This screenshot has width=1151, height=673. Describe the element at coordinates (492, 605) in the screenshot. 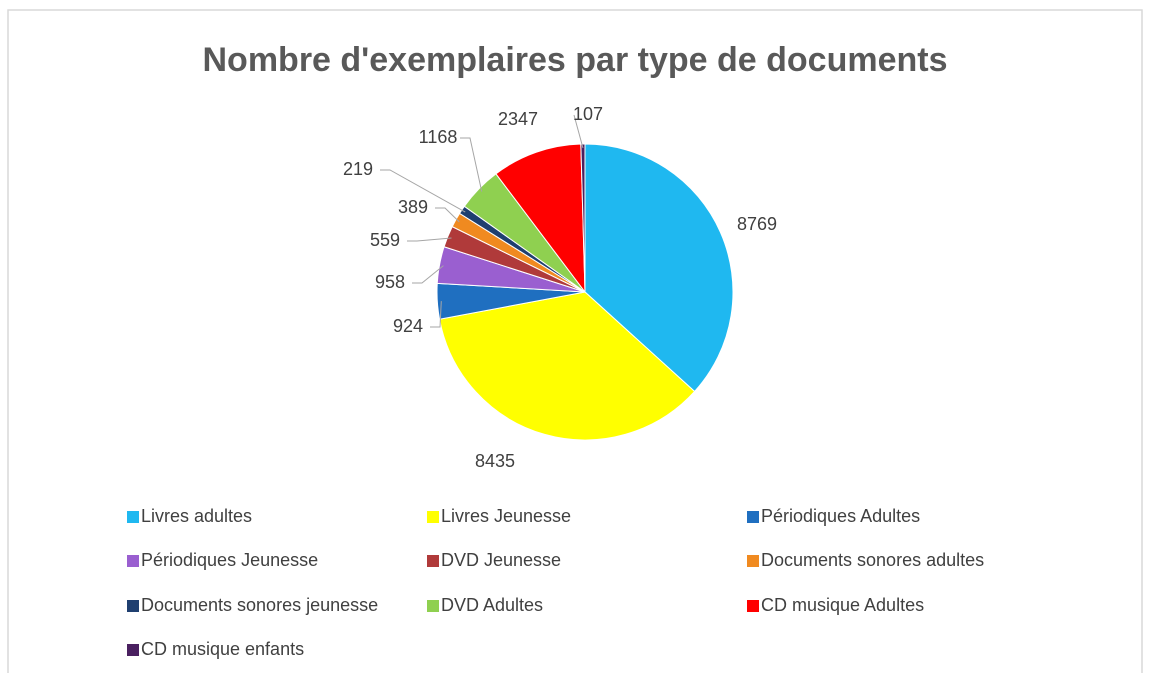

I see `legend-label: DVD Adultes` at that location.